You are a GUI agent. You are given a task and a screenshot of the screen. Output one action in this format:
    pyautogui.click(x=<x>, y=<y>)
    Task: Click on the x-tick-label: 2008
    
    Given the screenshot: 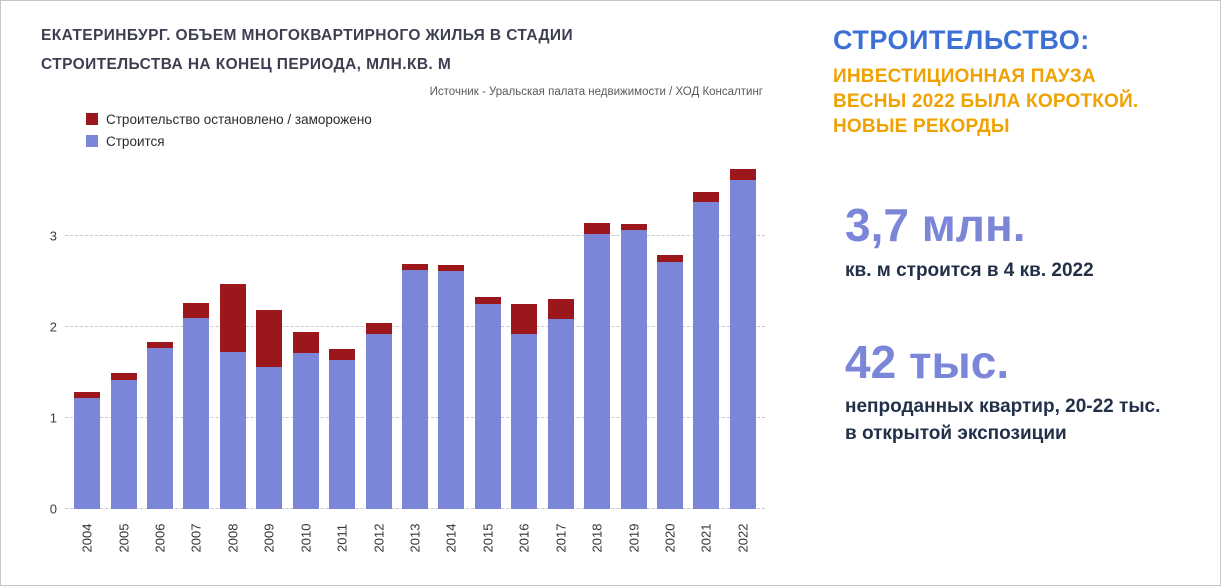 What is the action you would take?
    pyautogui.click(x=233, y=538)
    